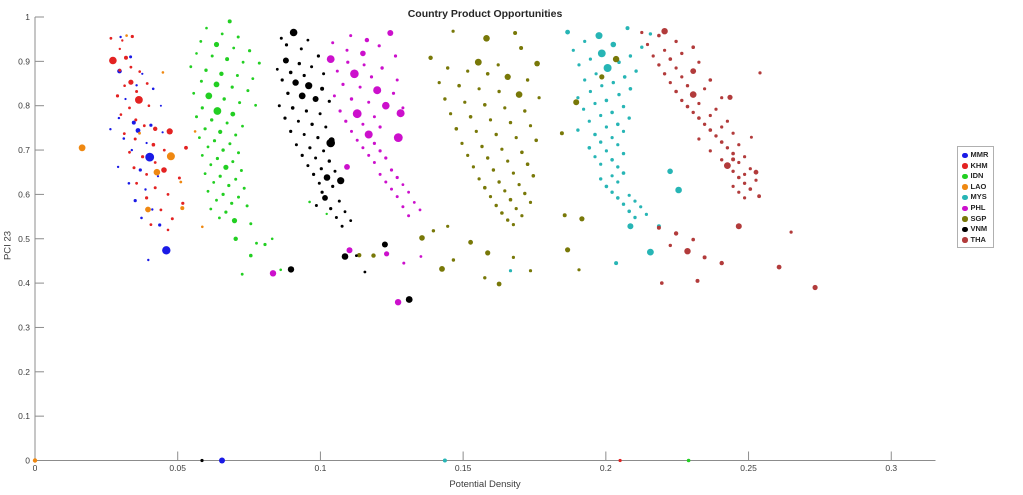 This screenshot has width=1023, height=495. Describe the element at coordinates (975, 219) in the screenshot. I see `legend-item-SGP: SGP` at that location.